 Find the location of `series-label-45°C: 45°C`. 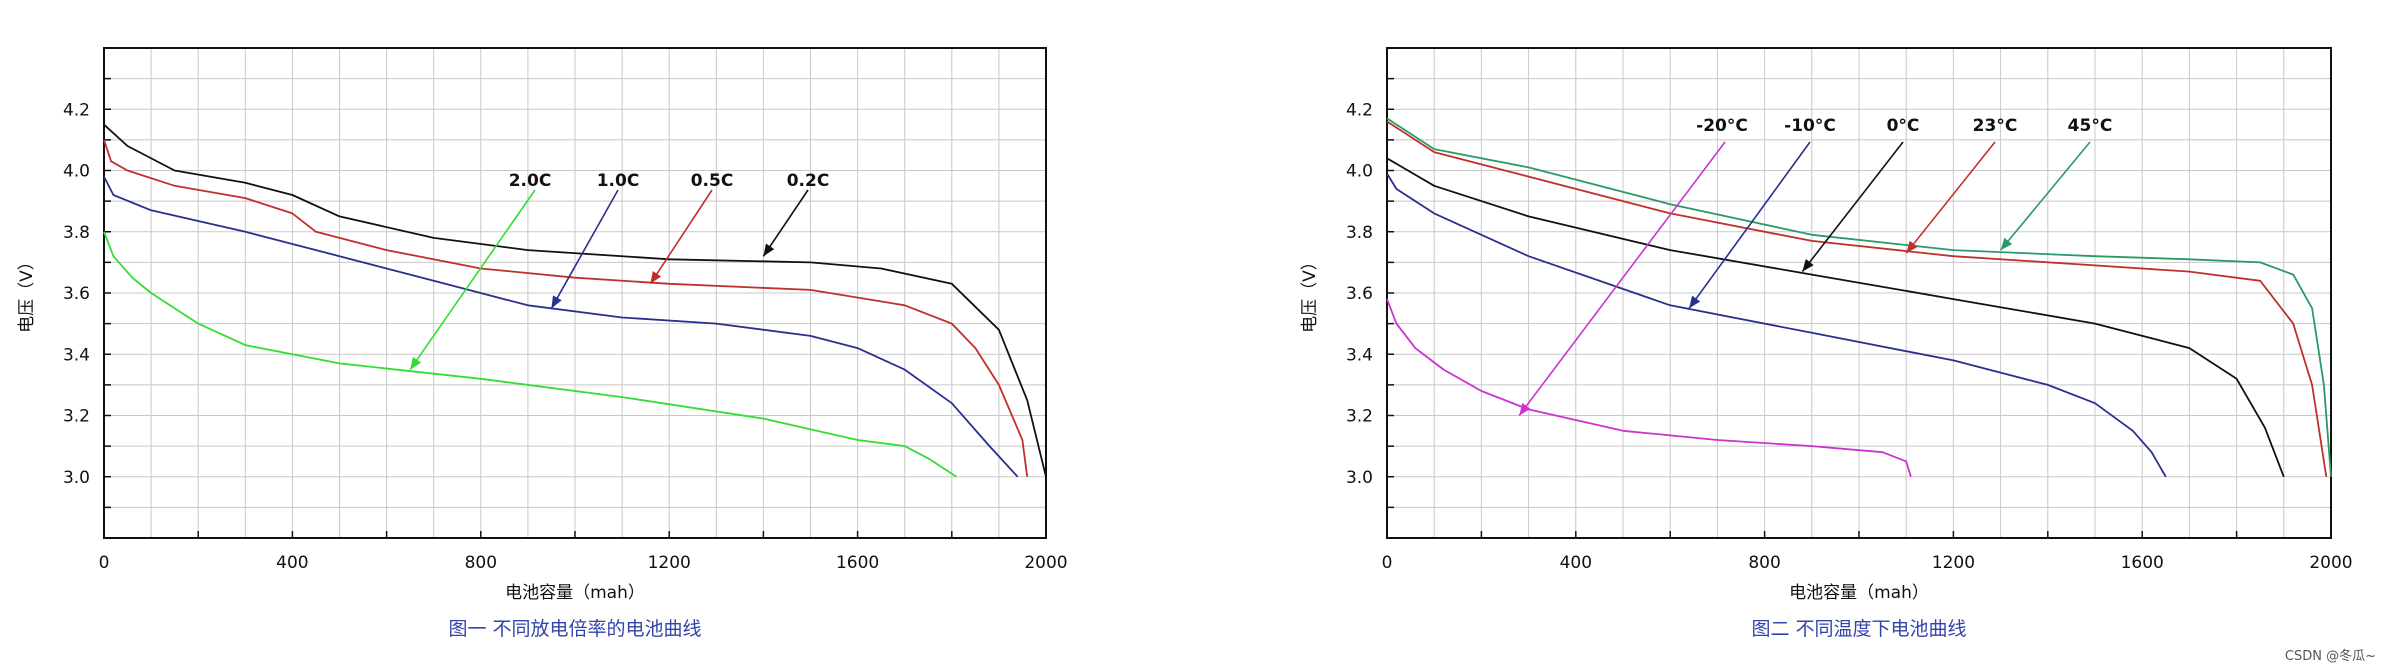

series-label-45°C: 45°C is located at coordinates (2090, 126).